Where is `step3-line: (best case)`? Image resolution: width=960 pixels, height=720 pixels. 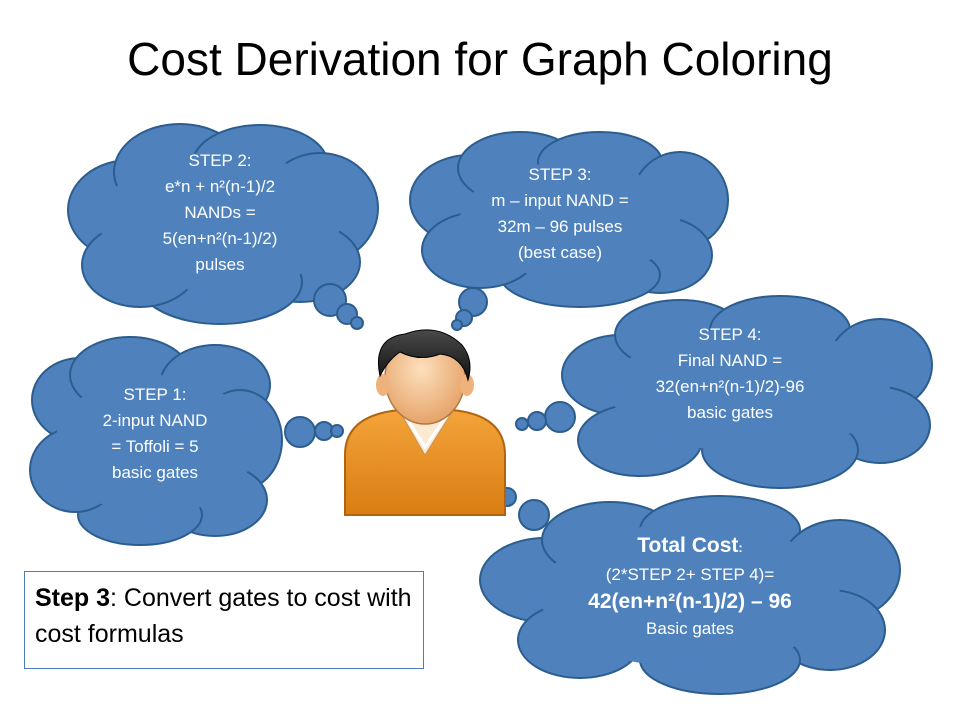 step3-line: (best case) is located at coordinates (560, 252).